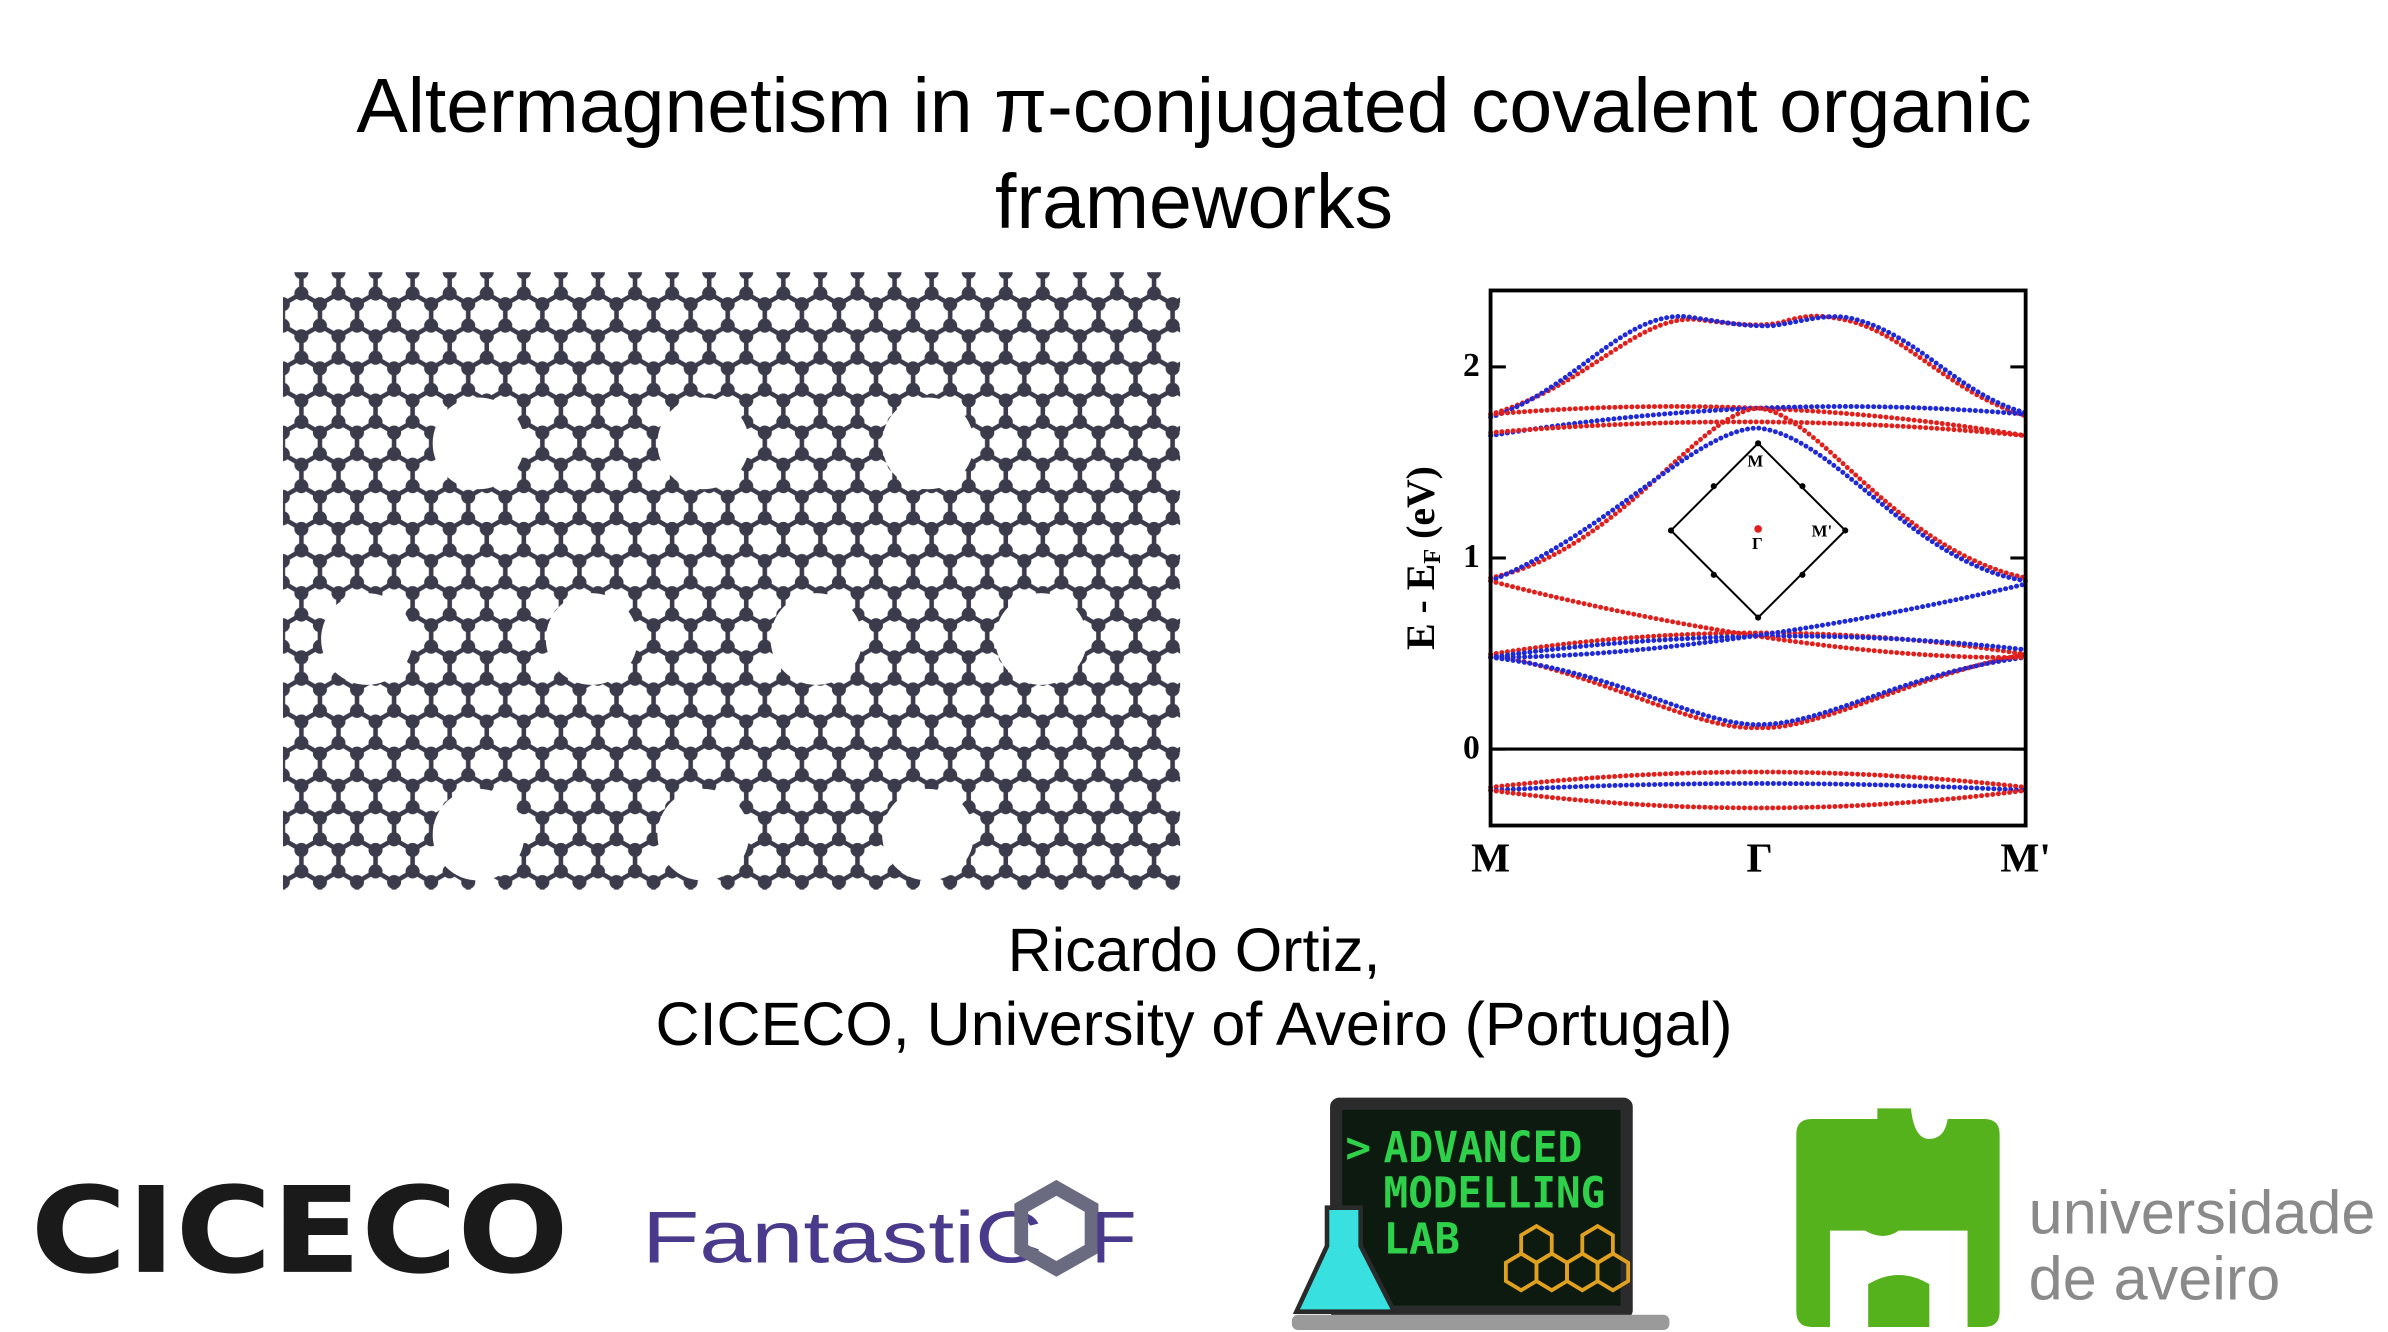  What do you see at coordinates (1471, 747) in the screenshot?
I see `y-tick-label: 0` at bounding box center [1471, 747].